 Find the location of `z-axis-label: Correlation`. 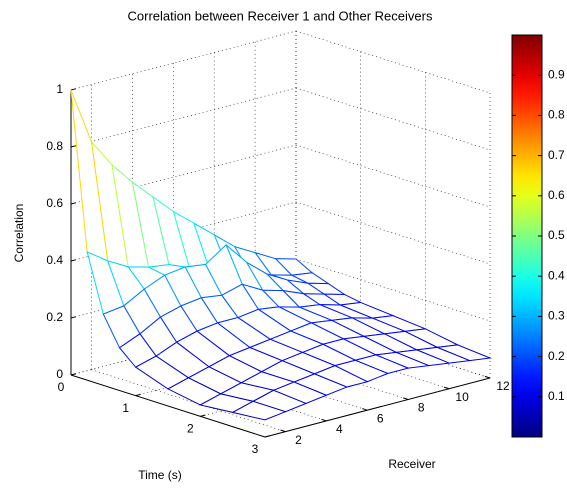

z-axis-label: Correlation is located at coordinates (19, 233).